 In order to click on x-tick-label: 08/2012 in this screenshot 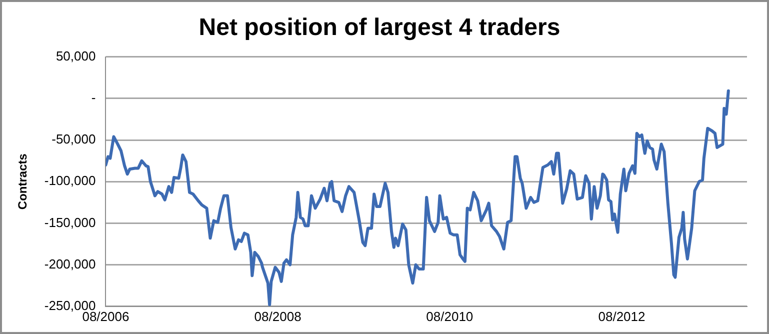, I will do `click(622, 316)`.